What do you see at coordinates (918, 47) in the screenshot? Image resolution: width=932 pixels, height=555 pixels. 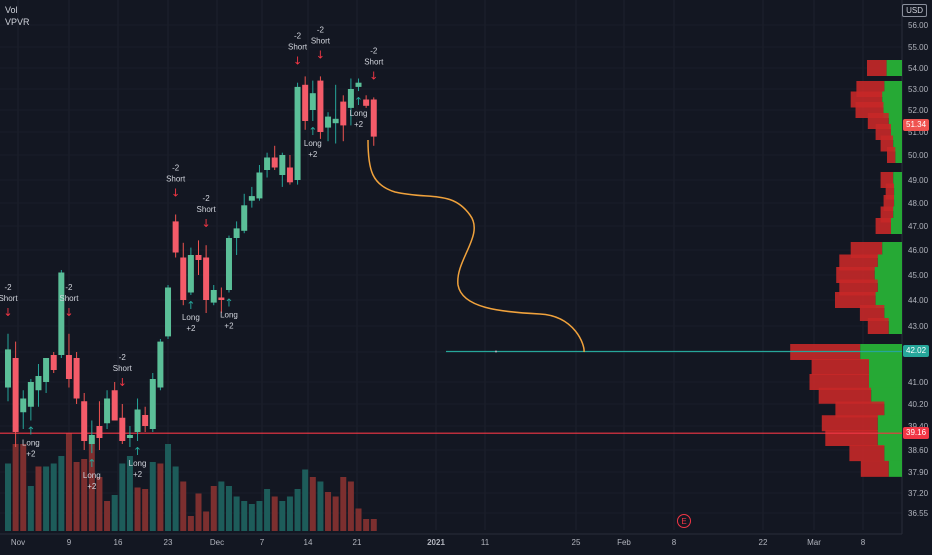 I see `y-tick-label: 55.00` at bounding box center [918, 47].